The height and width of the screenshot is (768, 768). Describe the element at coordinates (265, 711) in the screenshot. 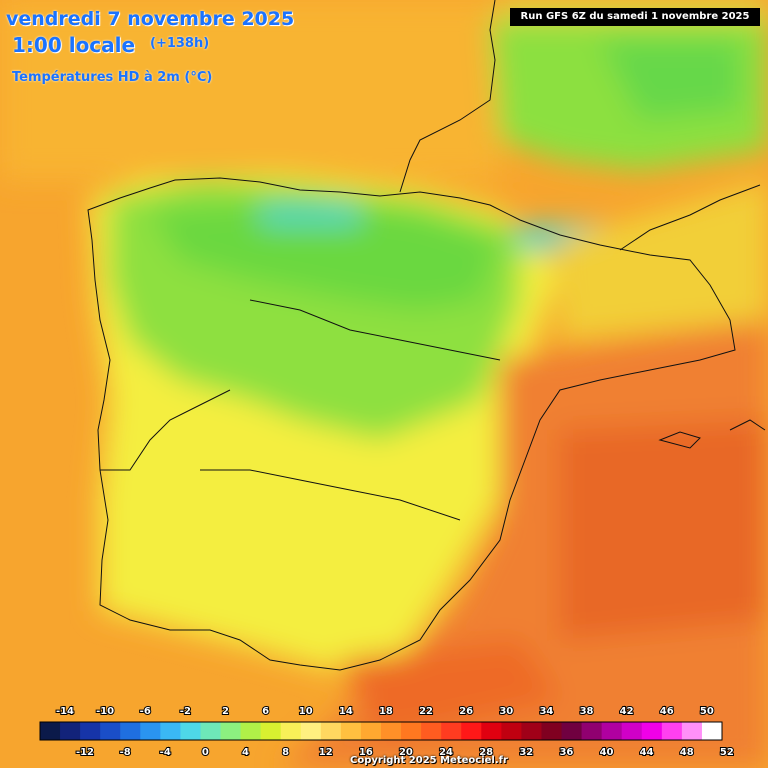

I see `legend-tick-label: 6` at that location.